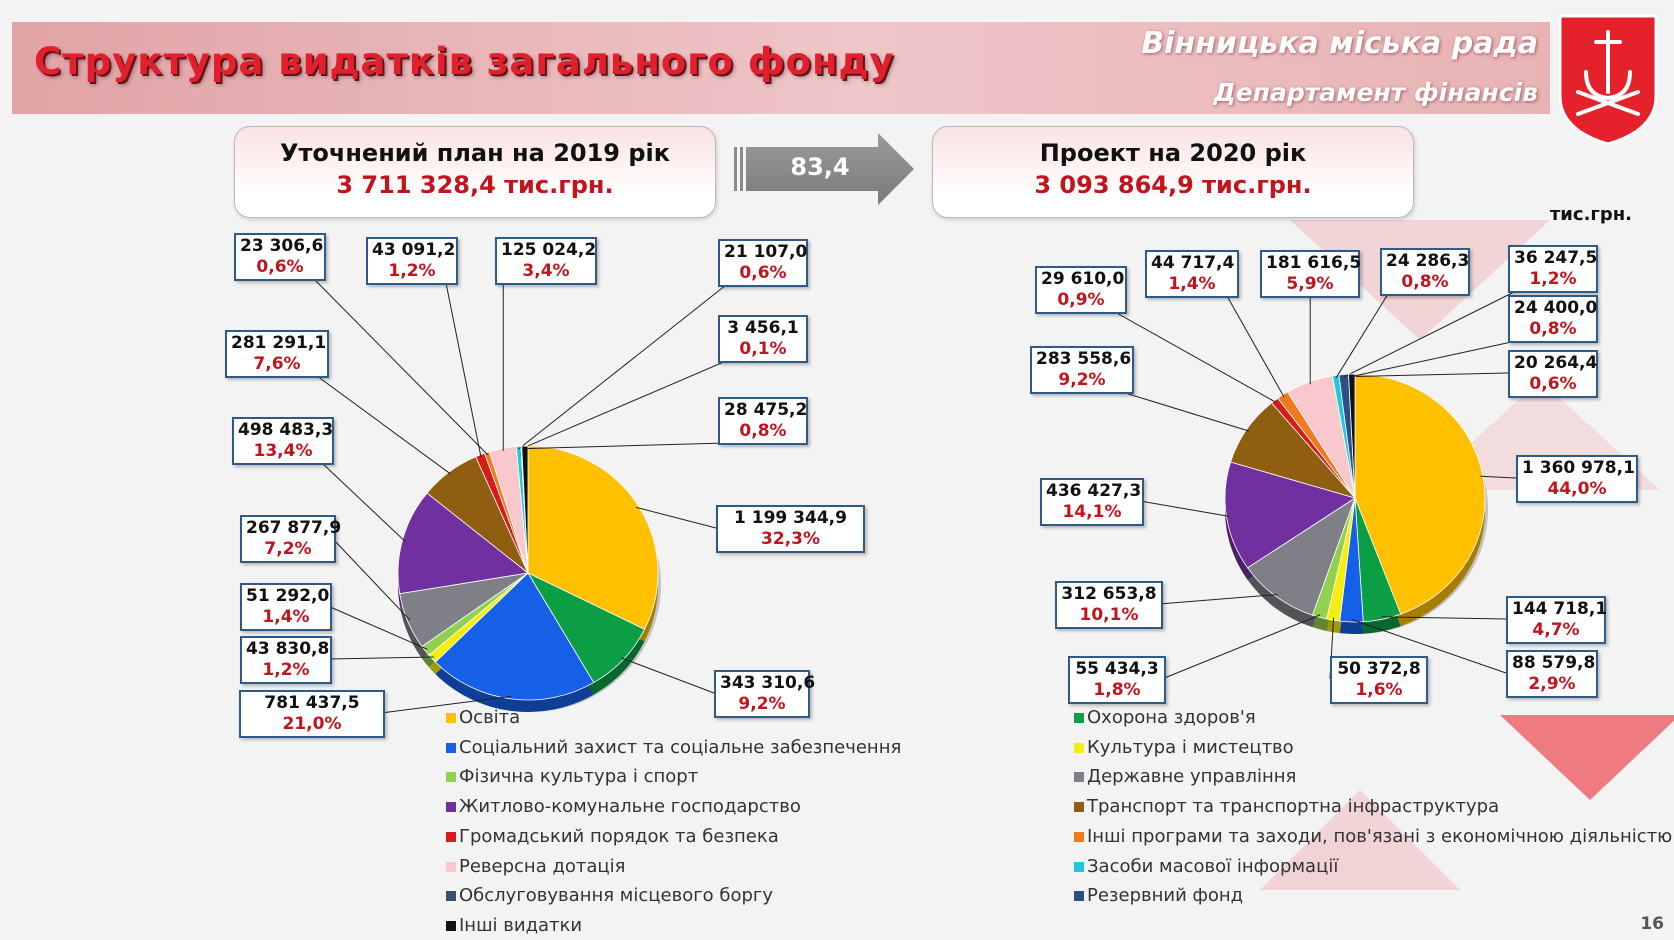 This screenshot has height=940, width=1674. Describe the element at coordinates (820, 167) in the screenshot. I see `ratio-value: 83,4` at that location.